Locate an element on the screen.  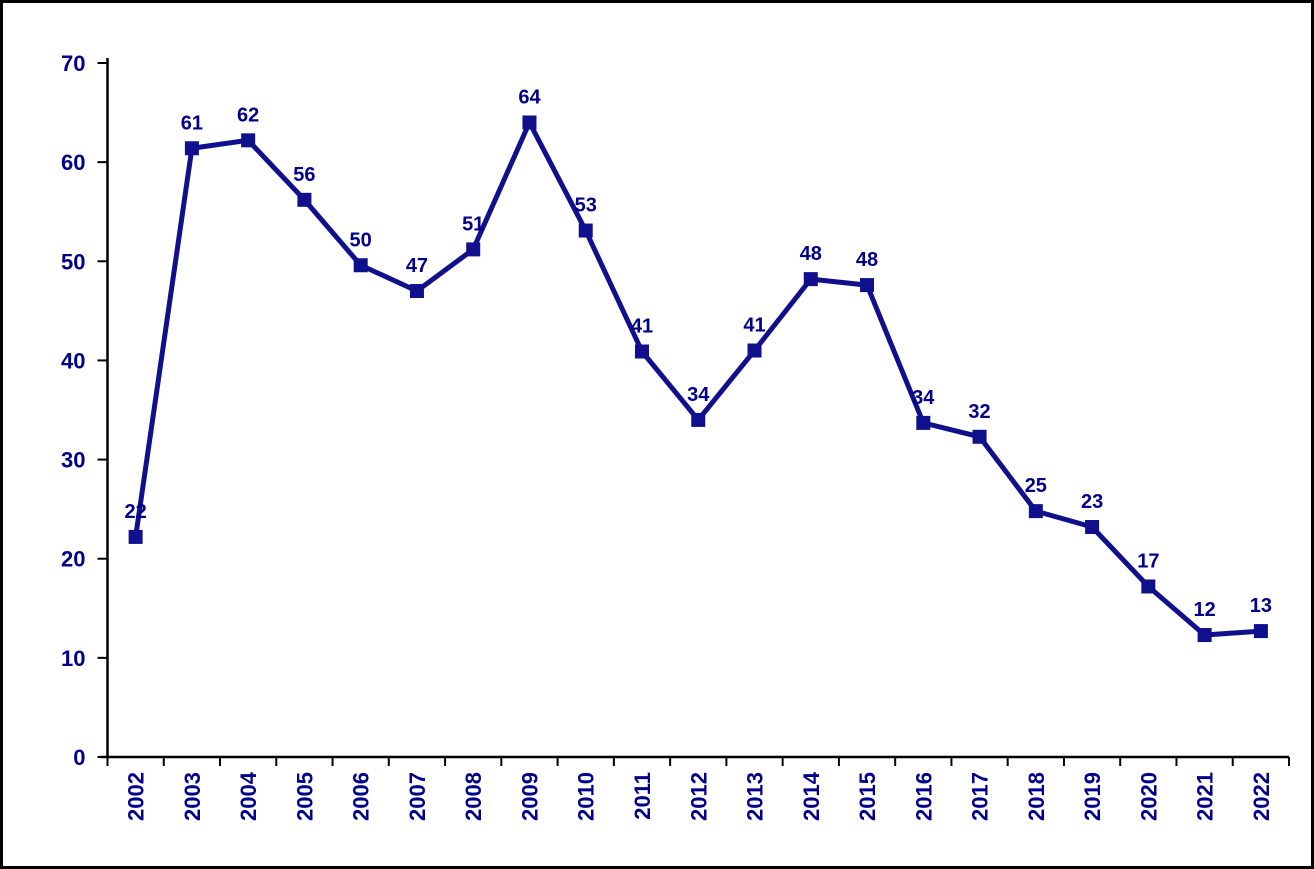
x-tick-label: 2010 is located at coordinates (586, 796).